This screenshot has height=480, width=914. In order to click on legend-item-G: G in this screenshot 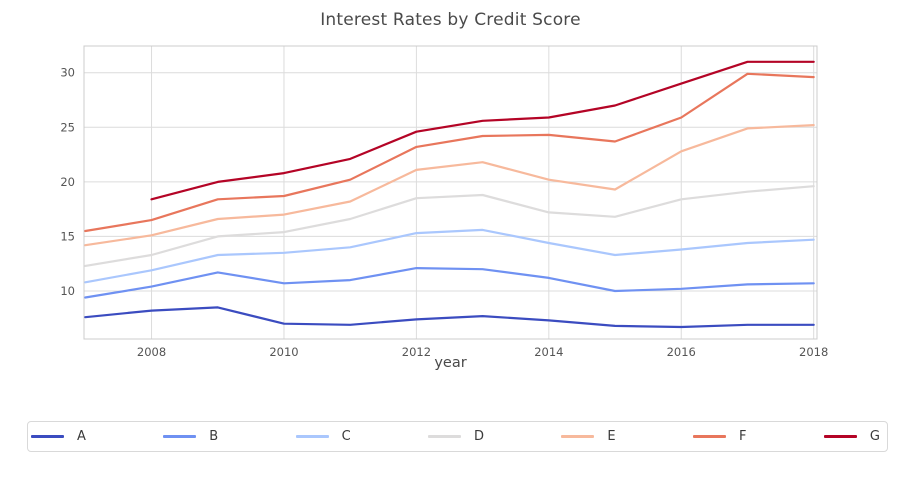, I will do `click(851, 436)`.